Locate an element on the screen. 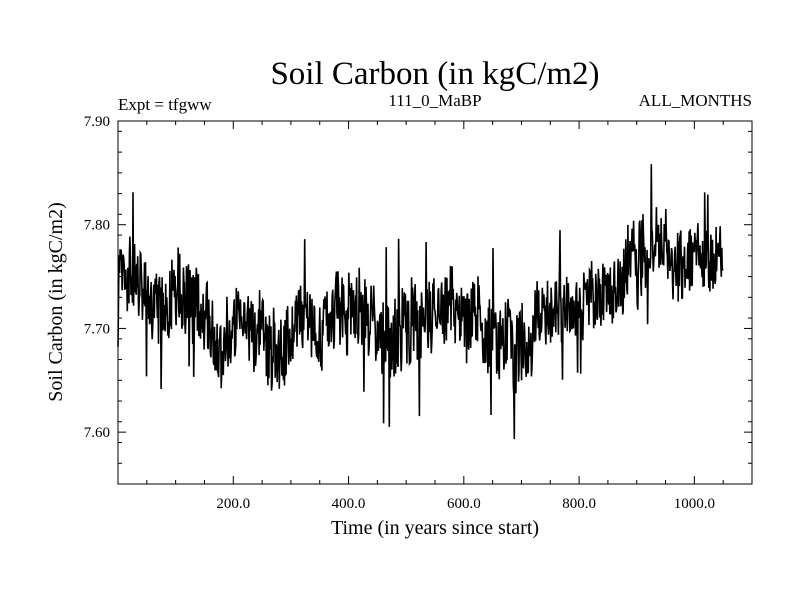  x-tick-label: 600.0 is located at coordinates (464, 504).